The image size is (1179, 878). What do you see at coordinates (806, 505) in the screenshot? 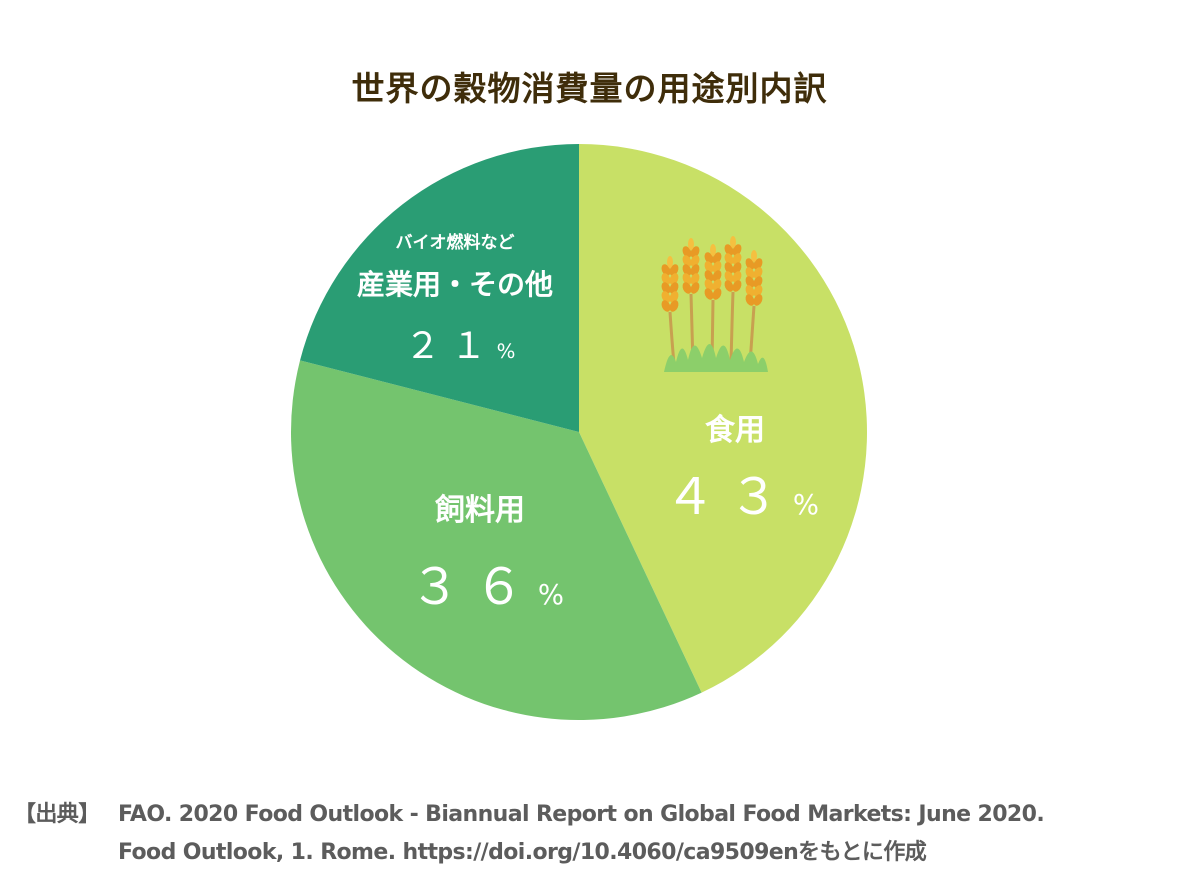
I see `slice-value-food-unit: %` at bounding box center [806, 505].